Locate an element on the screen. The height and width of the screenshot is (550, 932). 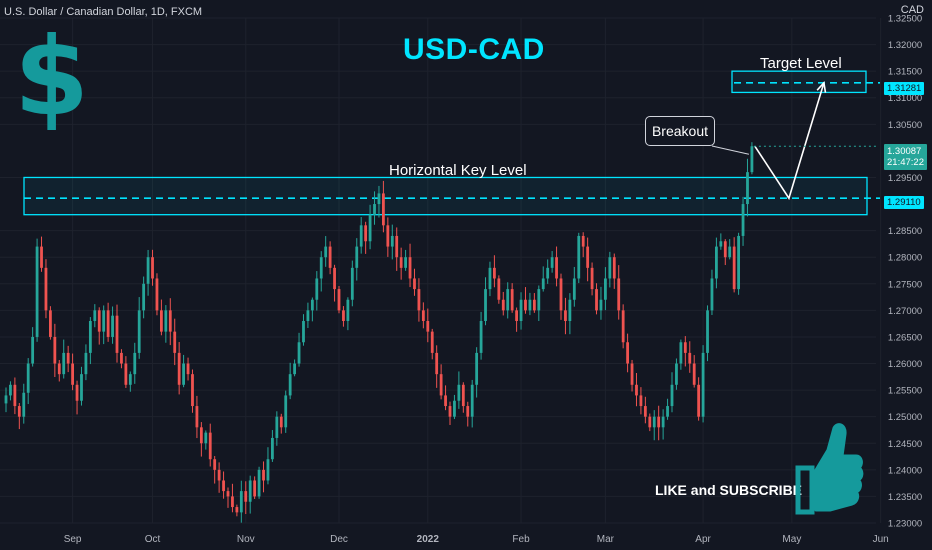
y-tick-label: 1.23000 is located at coordinates (905, 524).